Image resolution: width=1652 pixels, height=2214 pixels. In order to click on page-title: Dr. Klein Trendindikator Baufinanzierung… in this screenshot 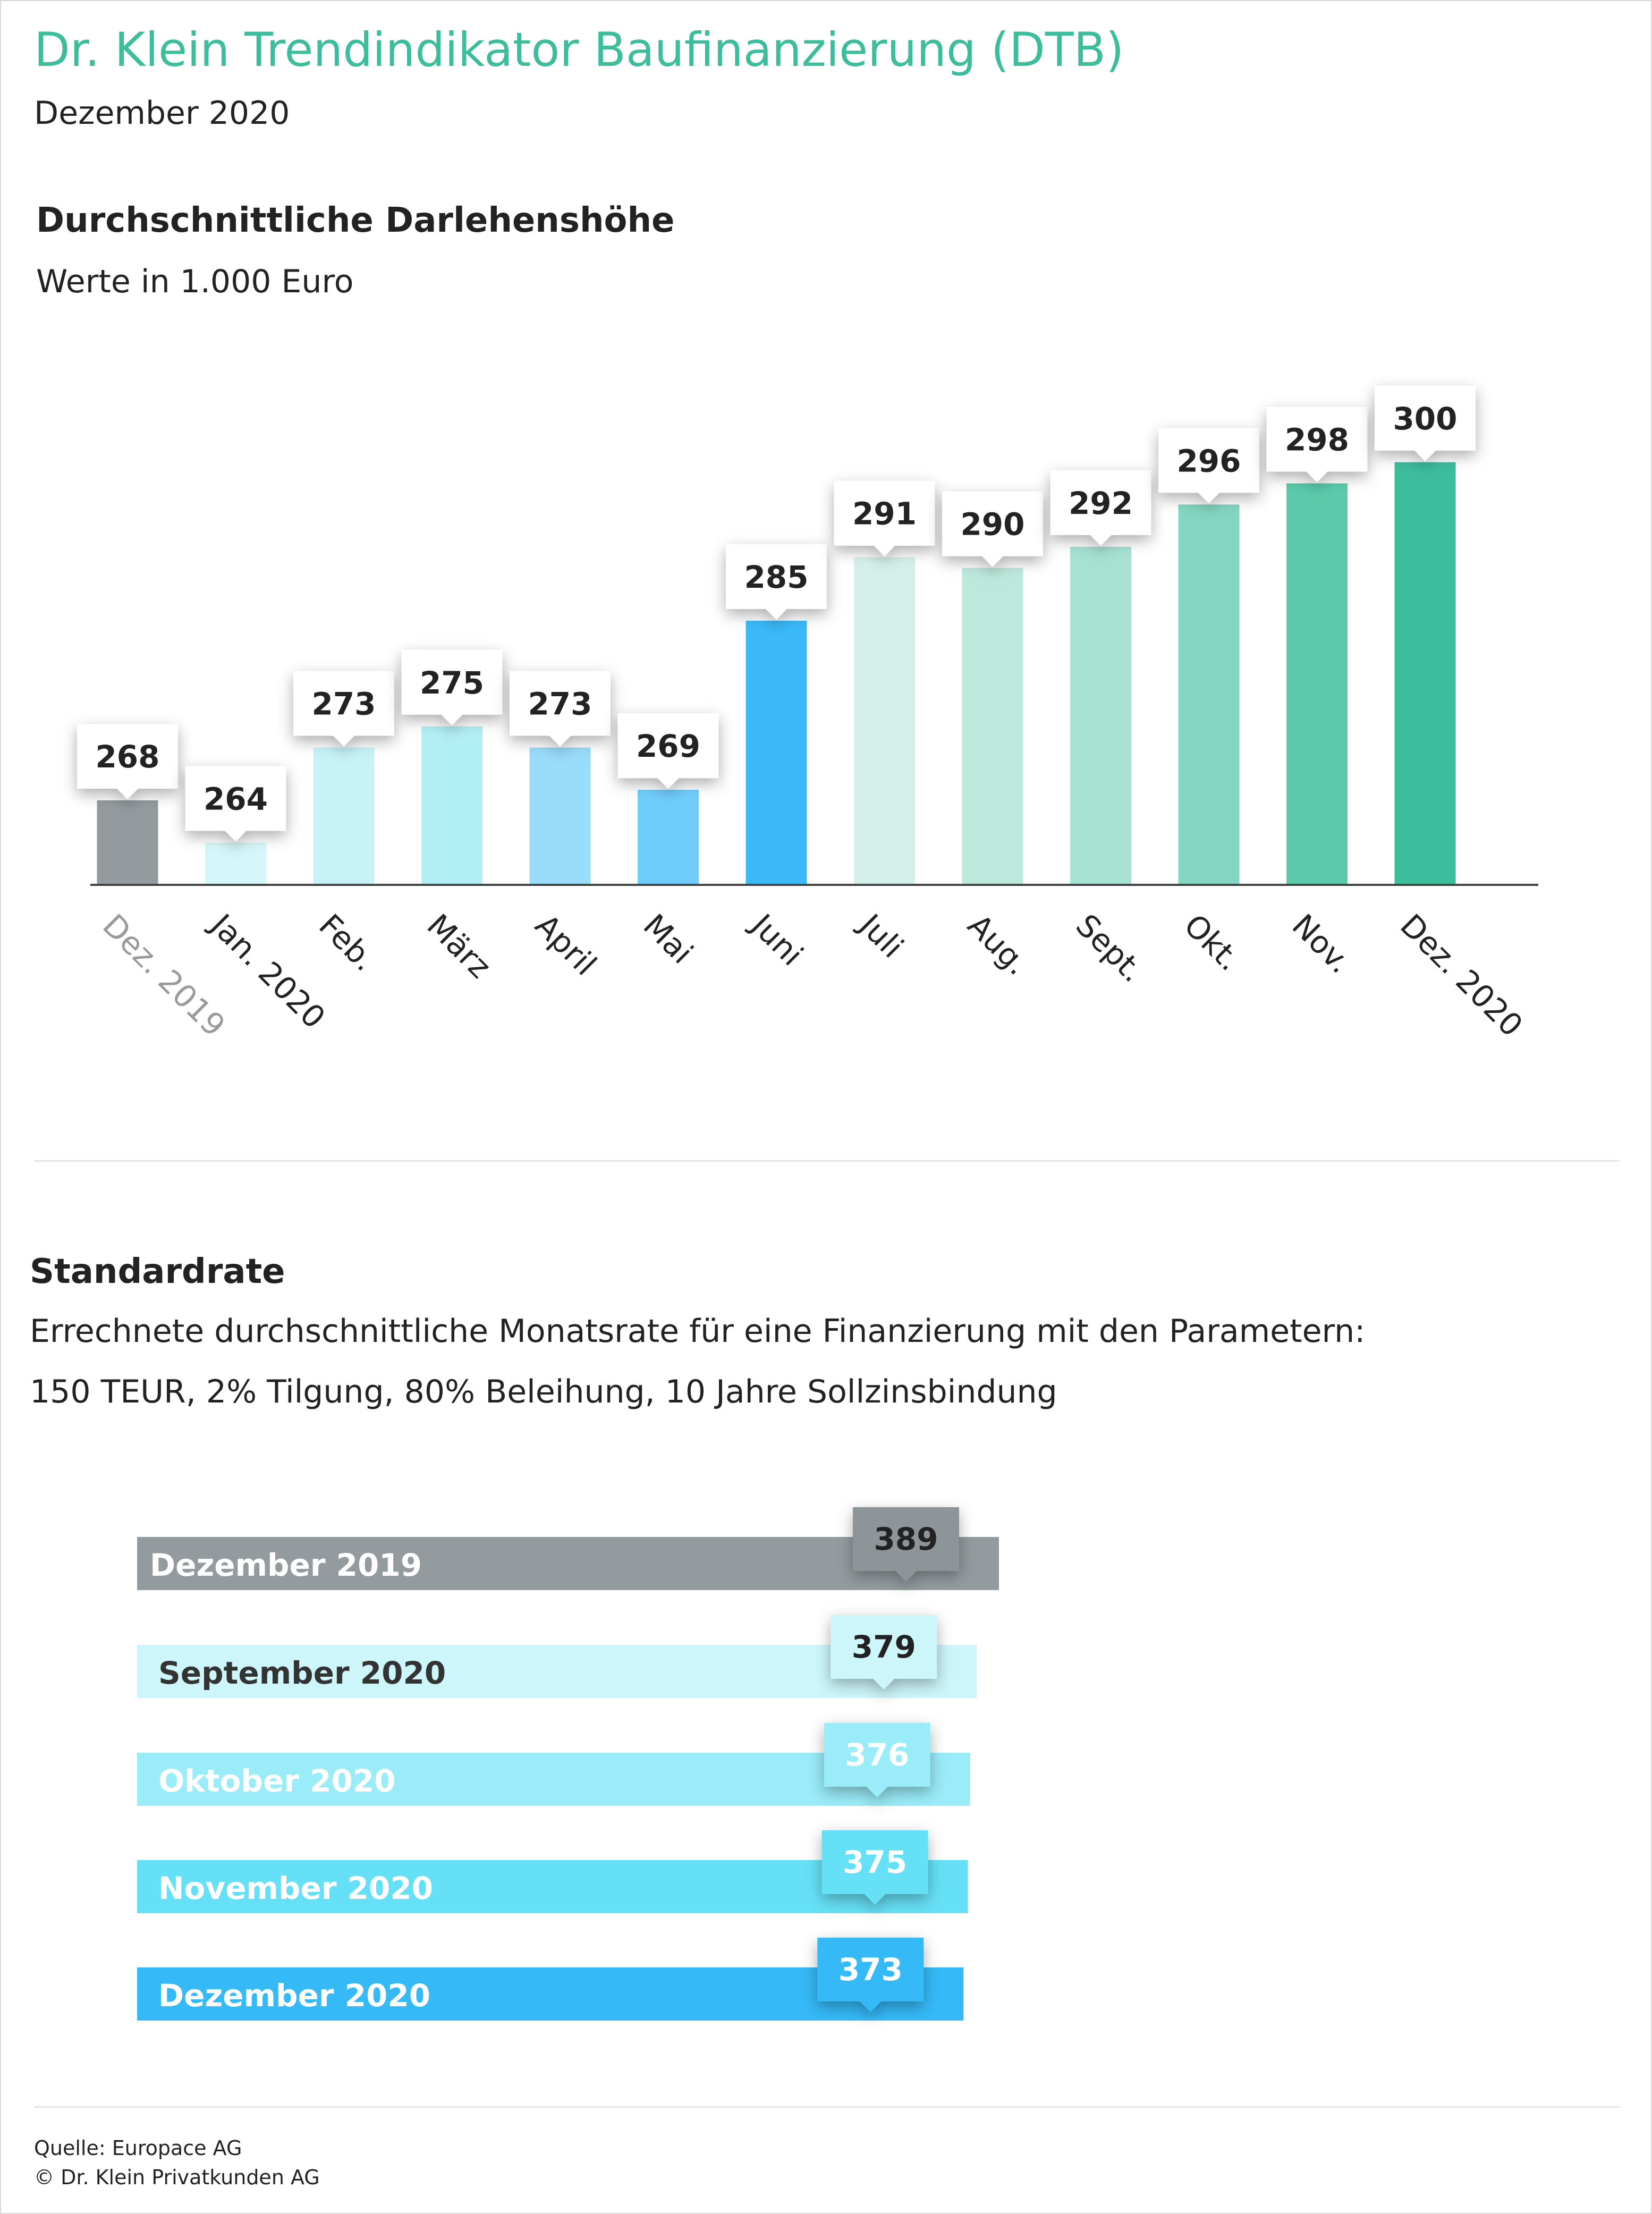, I will do `click(579, 49)`.